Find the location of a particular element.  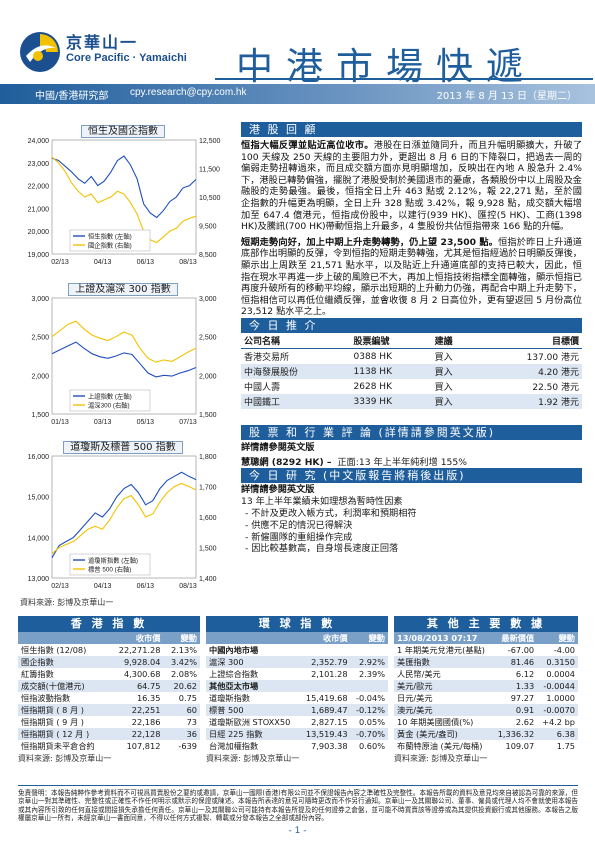

row-label: 黃金 (美元/盎司) is located at coordinates (443, 734).